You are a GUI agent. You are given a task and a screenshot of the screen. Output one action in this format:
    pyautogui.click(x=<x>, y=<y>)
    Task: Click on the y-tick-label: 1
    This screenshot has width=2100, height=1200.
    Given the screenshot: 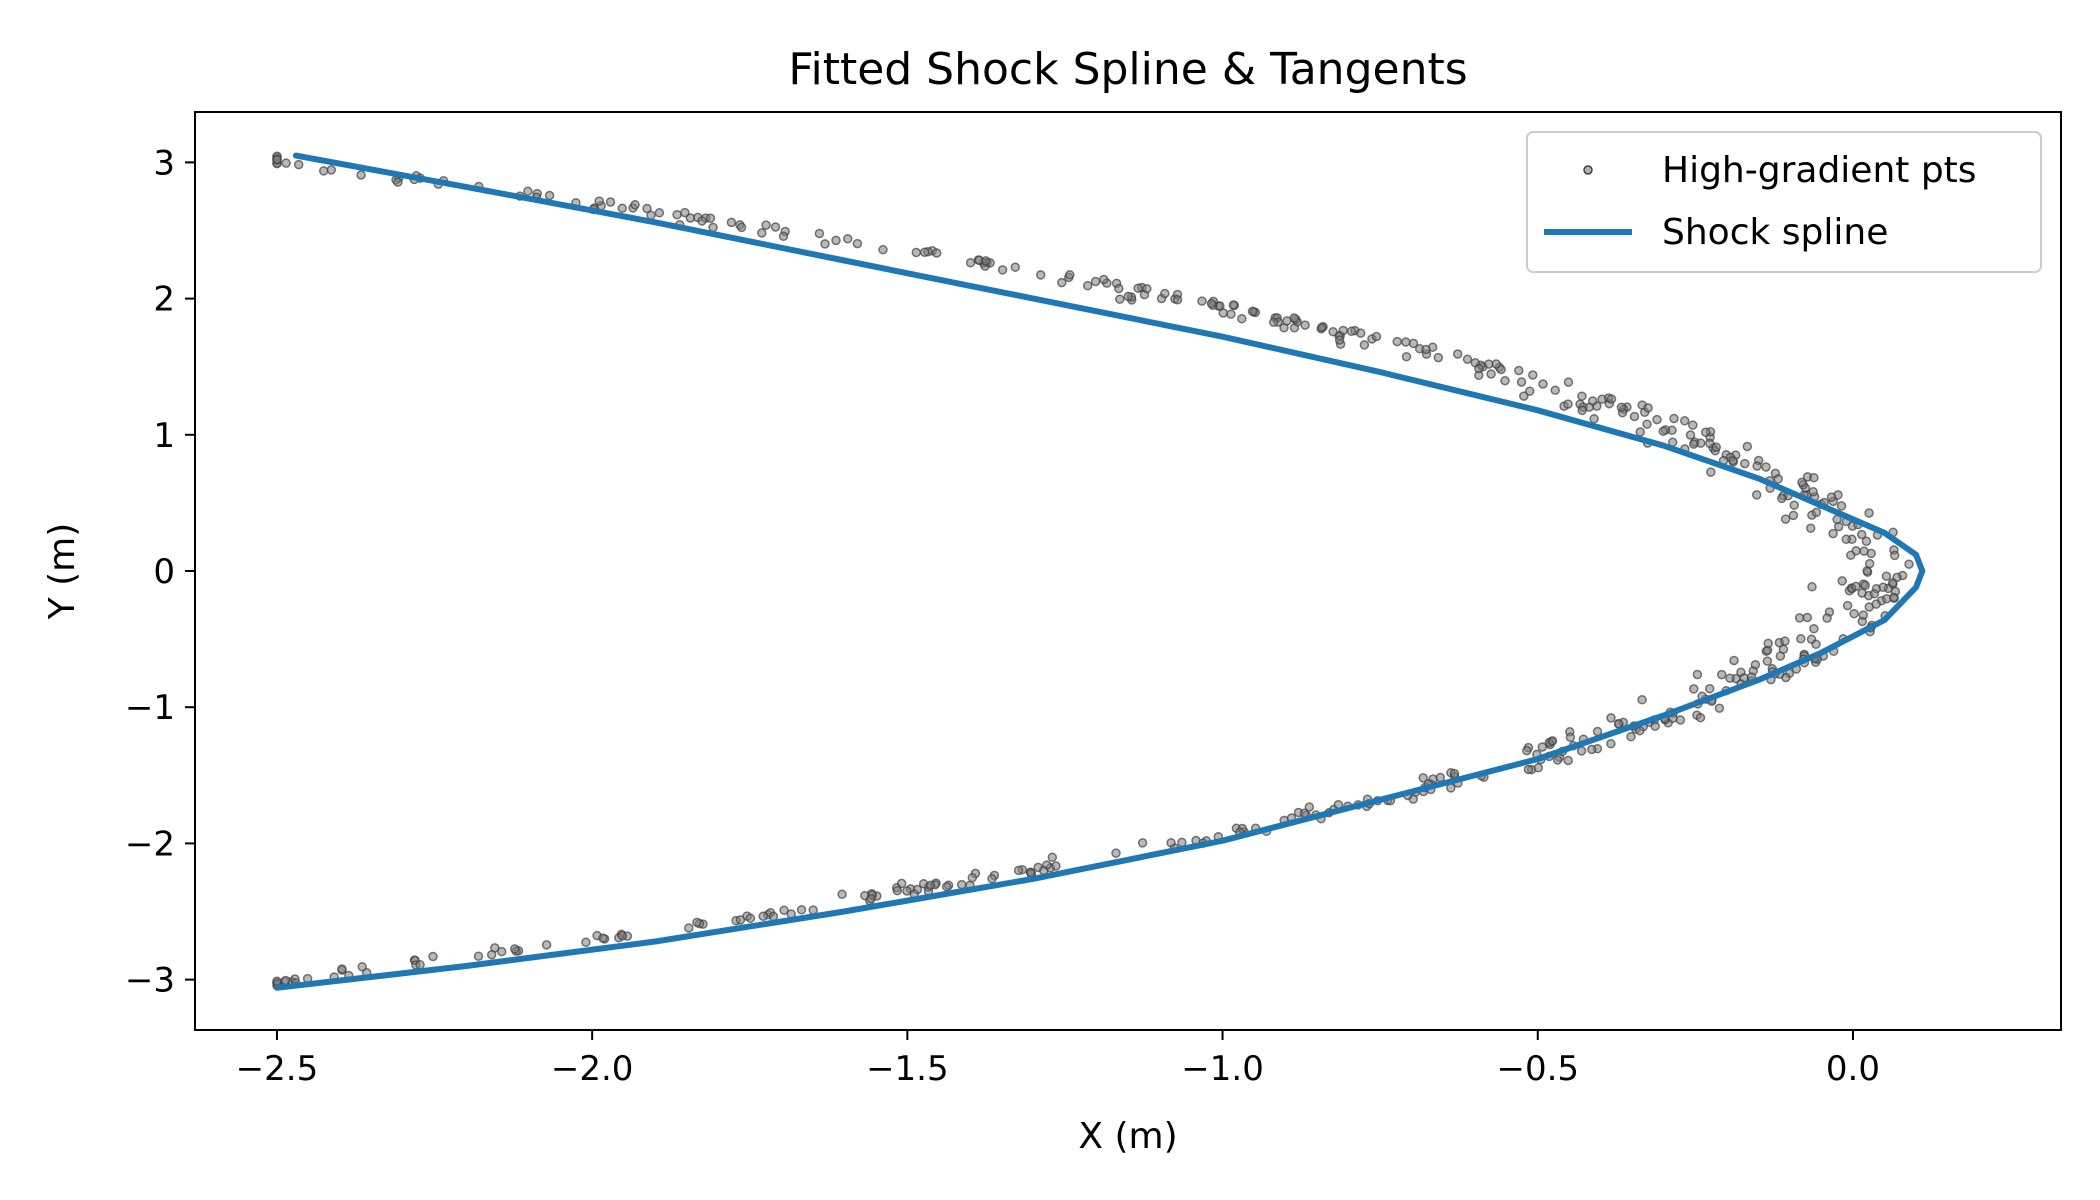 What is the action you would take?
    pyautogui.click(x=164, y=436)
    